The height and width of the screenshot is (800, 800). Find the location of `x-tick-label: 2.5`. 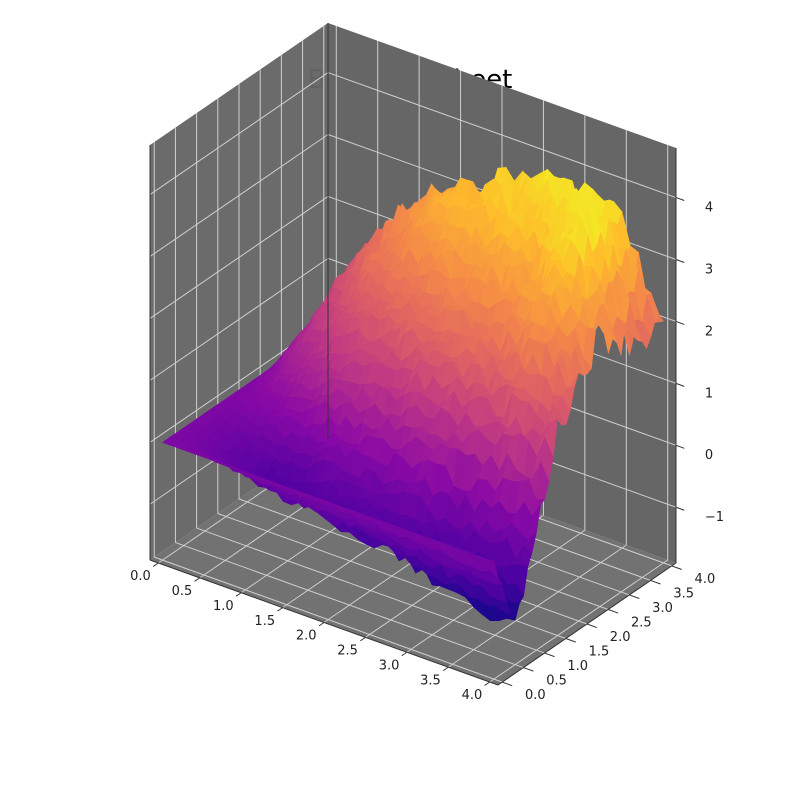

x-tick-label: 2.5 is located at coordinates (347, 651).